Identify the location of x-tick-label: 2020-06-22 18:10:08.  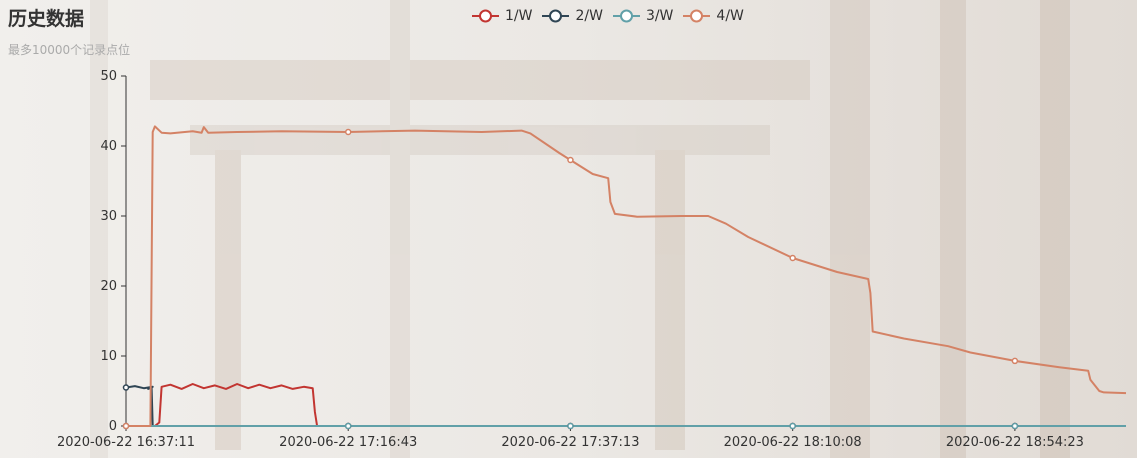
(793, 442).